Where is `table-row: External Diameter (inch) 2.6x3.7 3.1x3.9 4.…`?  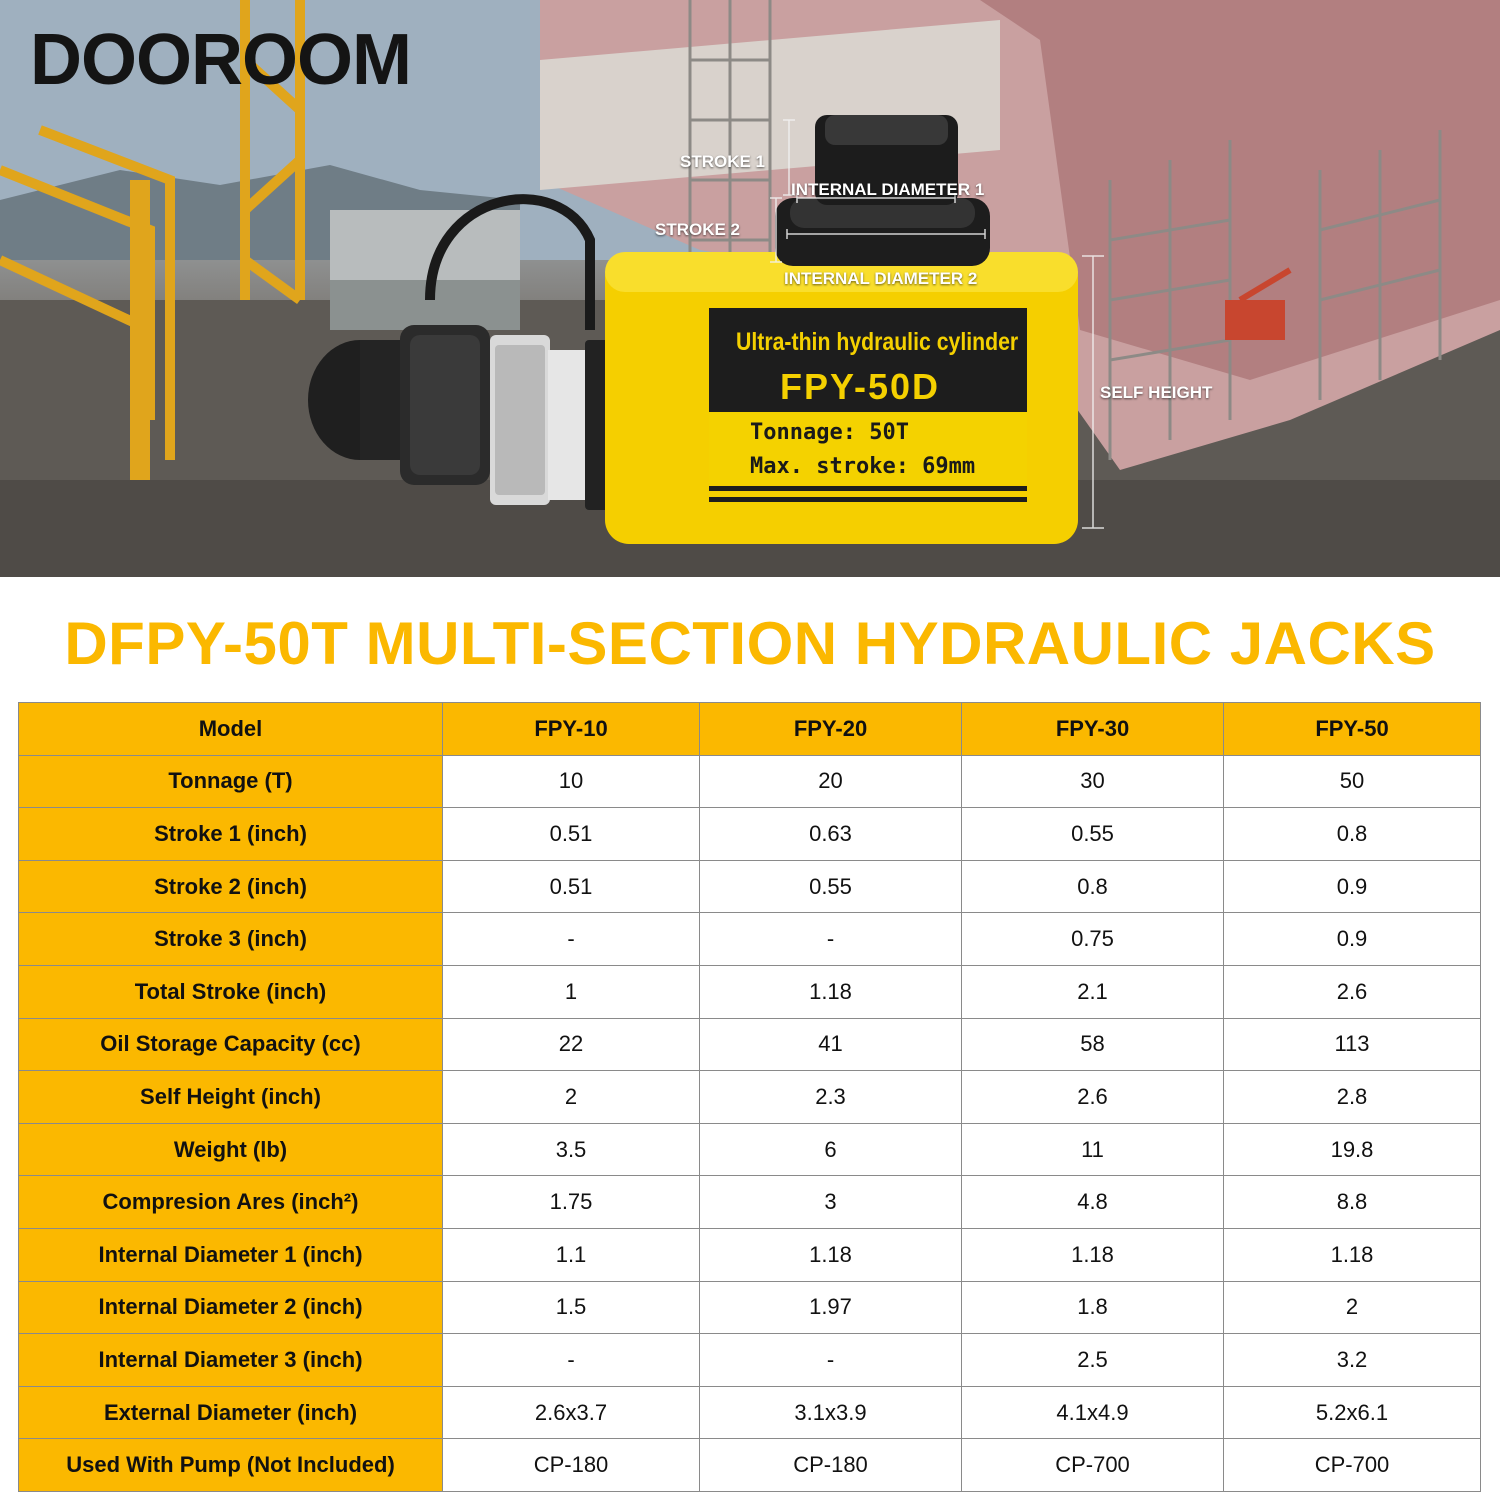 table-row: External Diameter (inch) 2.6x3.7 3.1x3.9 4.… is located at coordinates (749, 1412).